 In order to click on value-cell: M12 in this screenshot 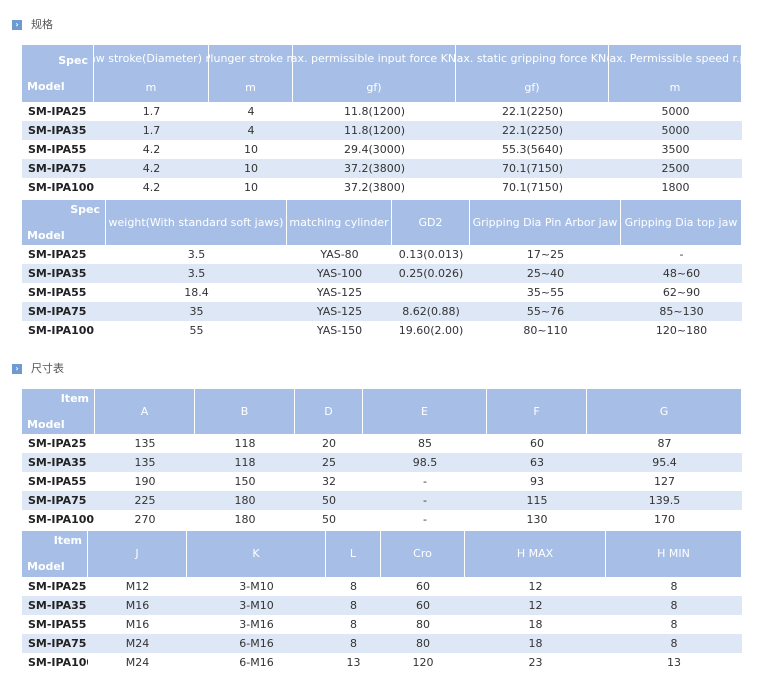, I will do `click(137, 586)`.